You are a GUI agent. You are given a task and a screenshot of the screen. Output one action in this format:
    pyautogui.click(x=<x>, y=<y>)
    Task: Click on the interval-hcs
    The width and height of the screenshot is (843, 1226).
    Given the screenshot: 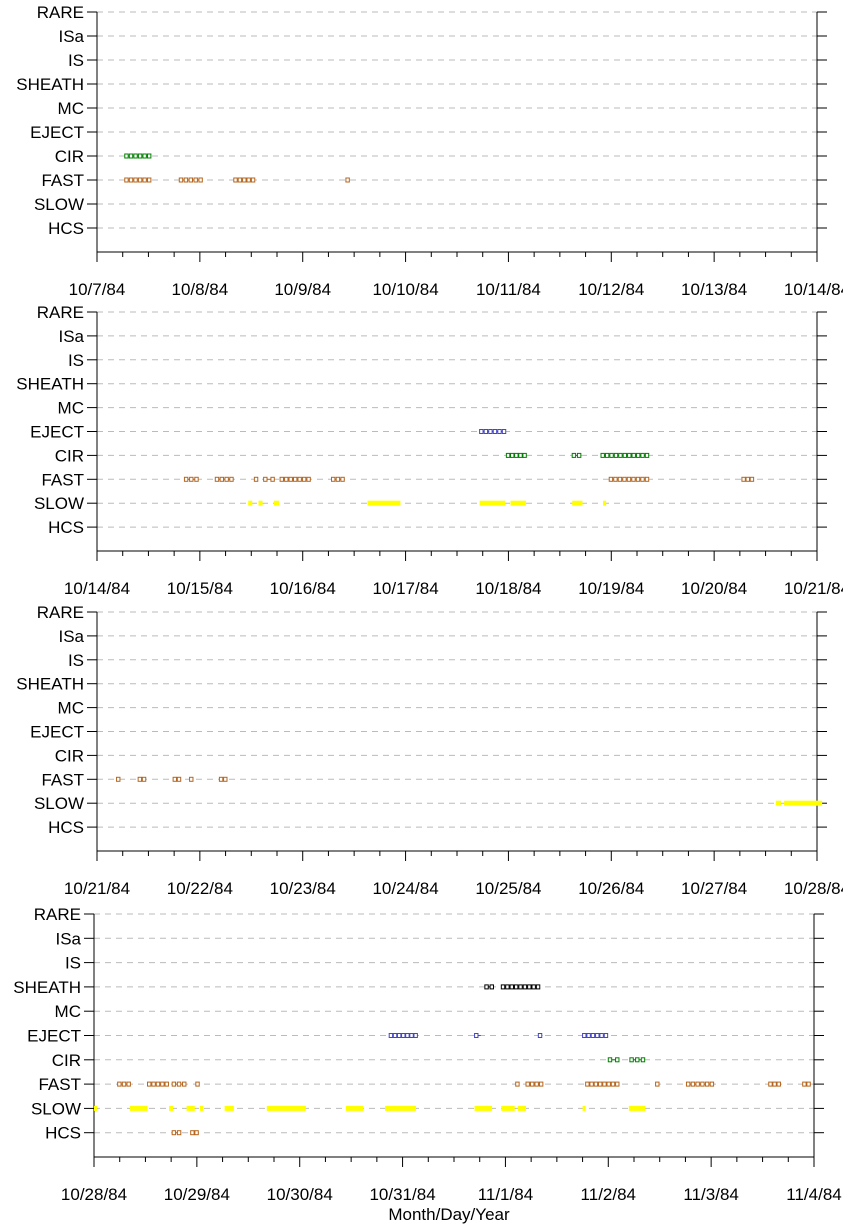 What is the action you would take?
    pyautogui.click(x=194, y=1133)
    